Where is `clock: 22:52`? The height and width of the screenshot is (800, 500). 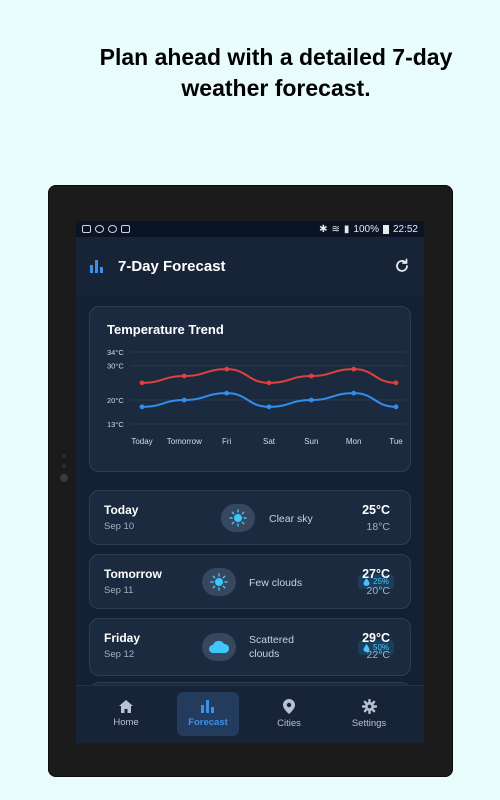
clock: 22:52 is located at coordinates (405, 229).